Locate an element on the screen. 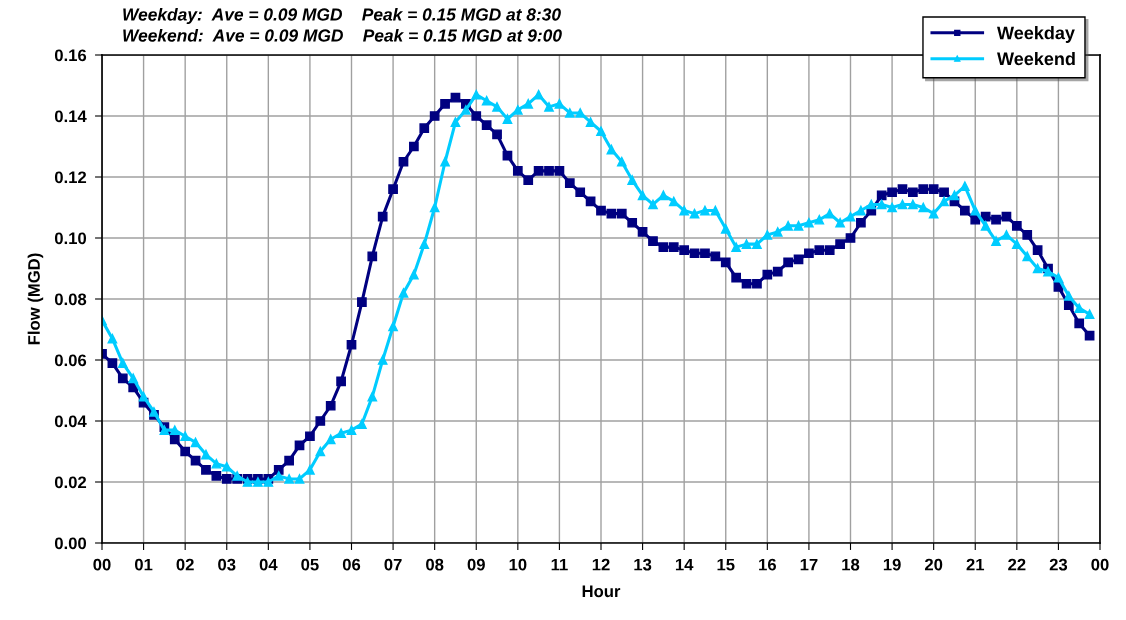 This screenshot has height=620, width=1126. y-axis-title: Flow (MGD) is located at coordinates (35, 299).